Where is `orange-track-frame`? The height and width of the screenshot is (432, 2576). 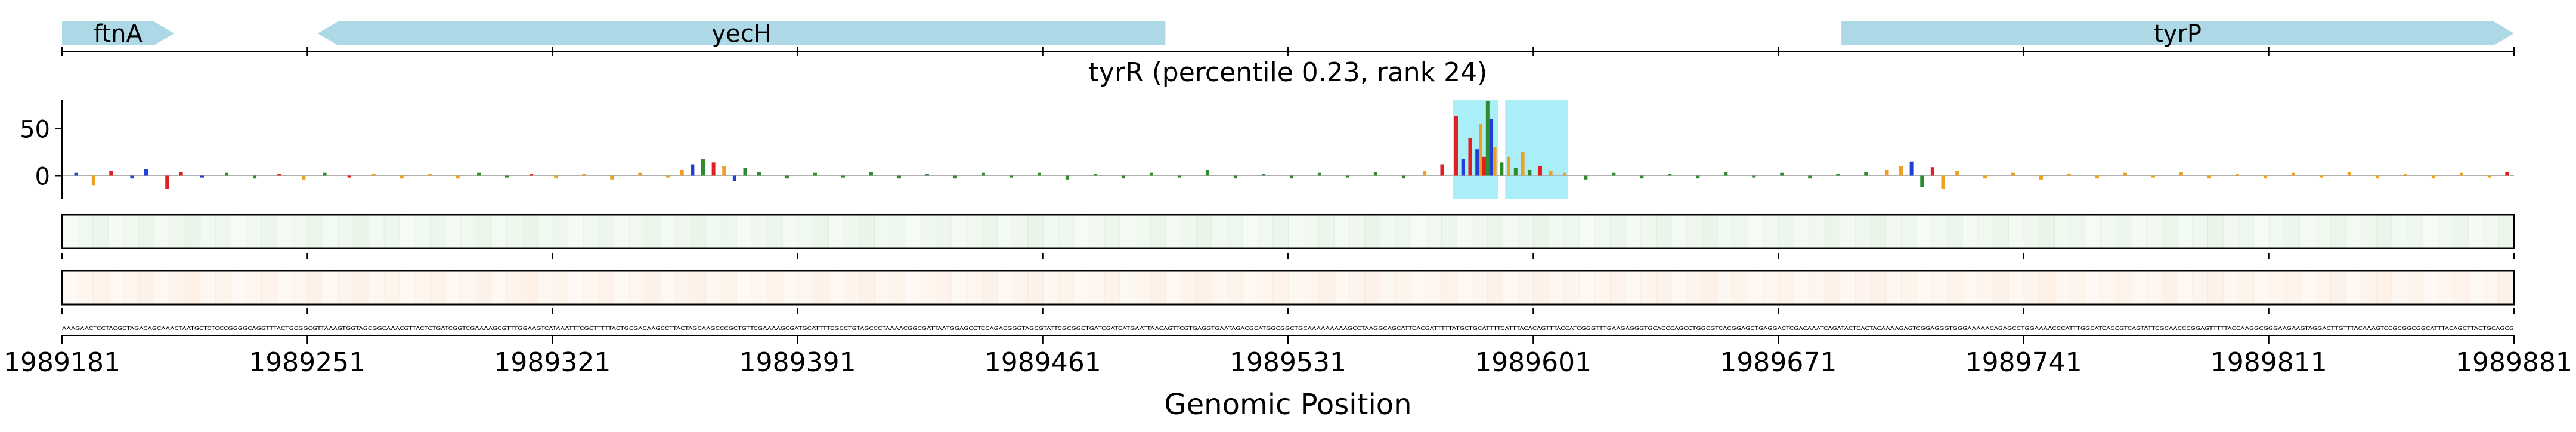
orange-track-frame is located at coordinates (1288, 288).